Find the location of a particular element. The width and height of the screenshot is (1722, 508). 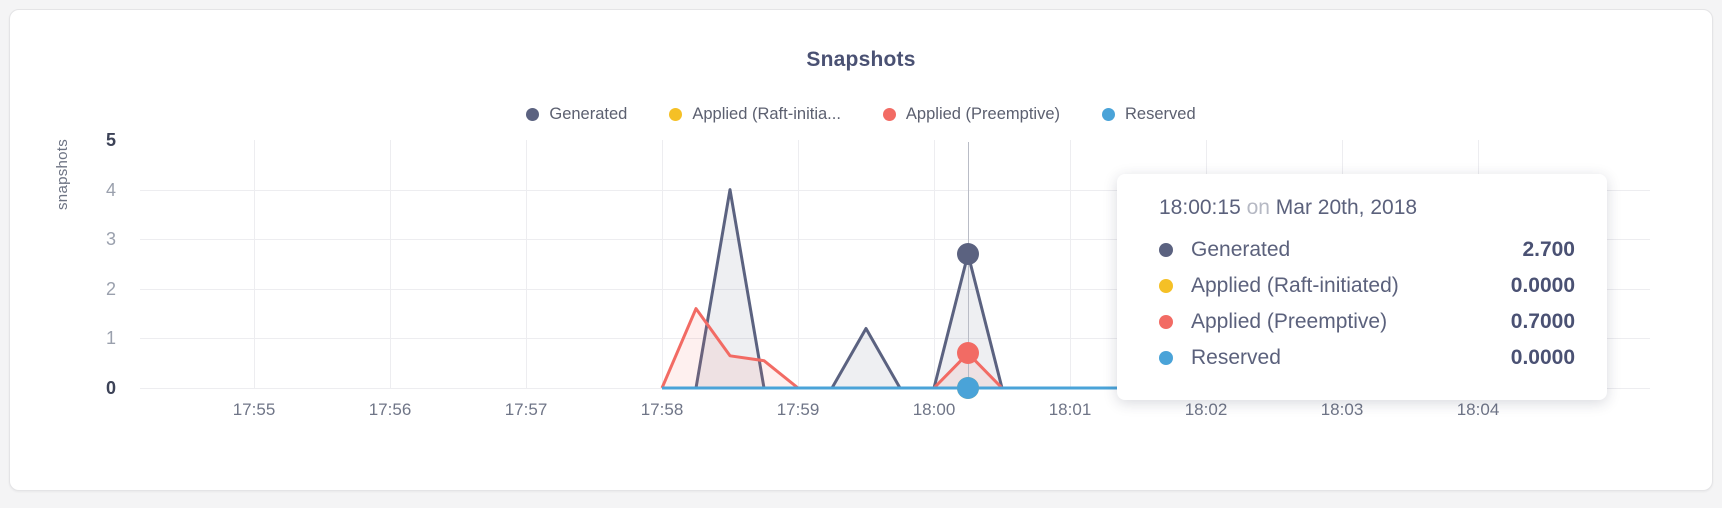

legend-item: Applied (Preemptive) is located at coordinates (971, 114).